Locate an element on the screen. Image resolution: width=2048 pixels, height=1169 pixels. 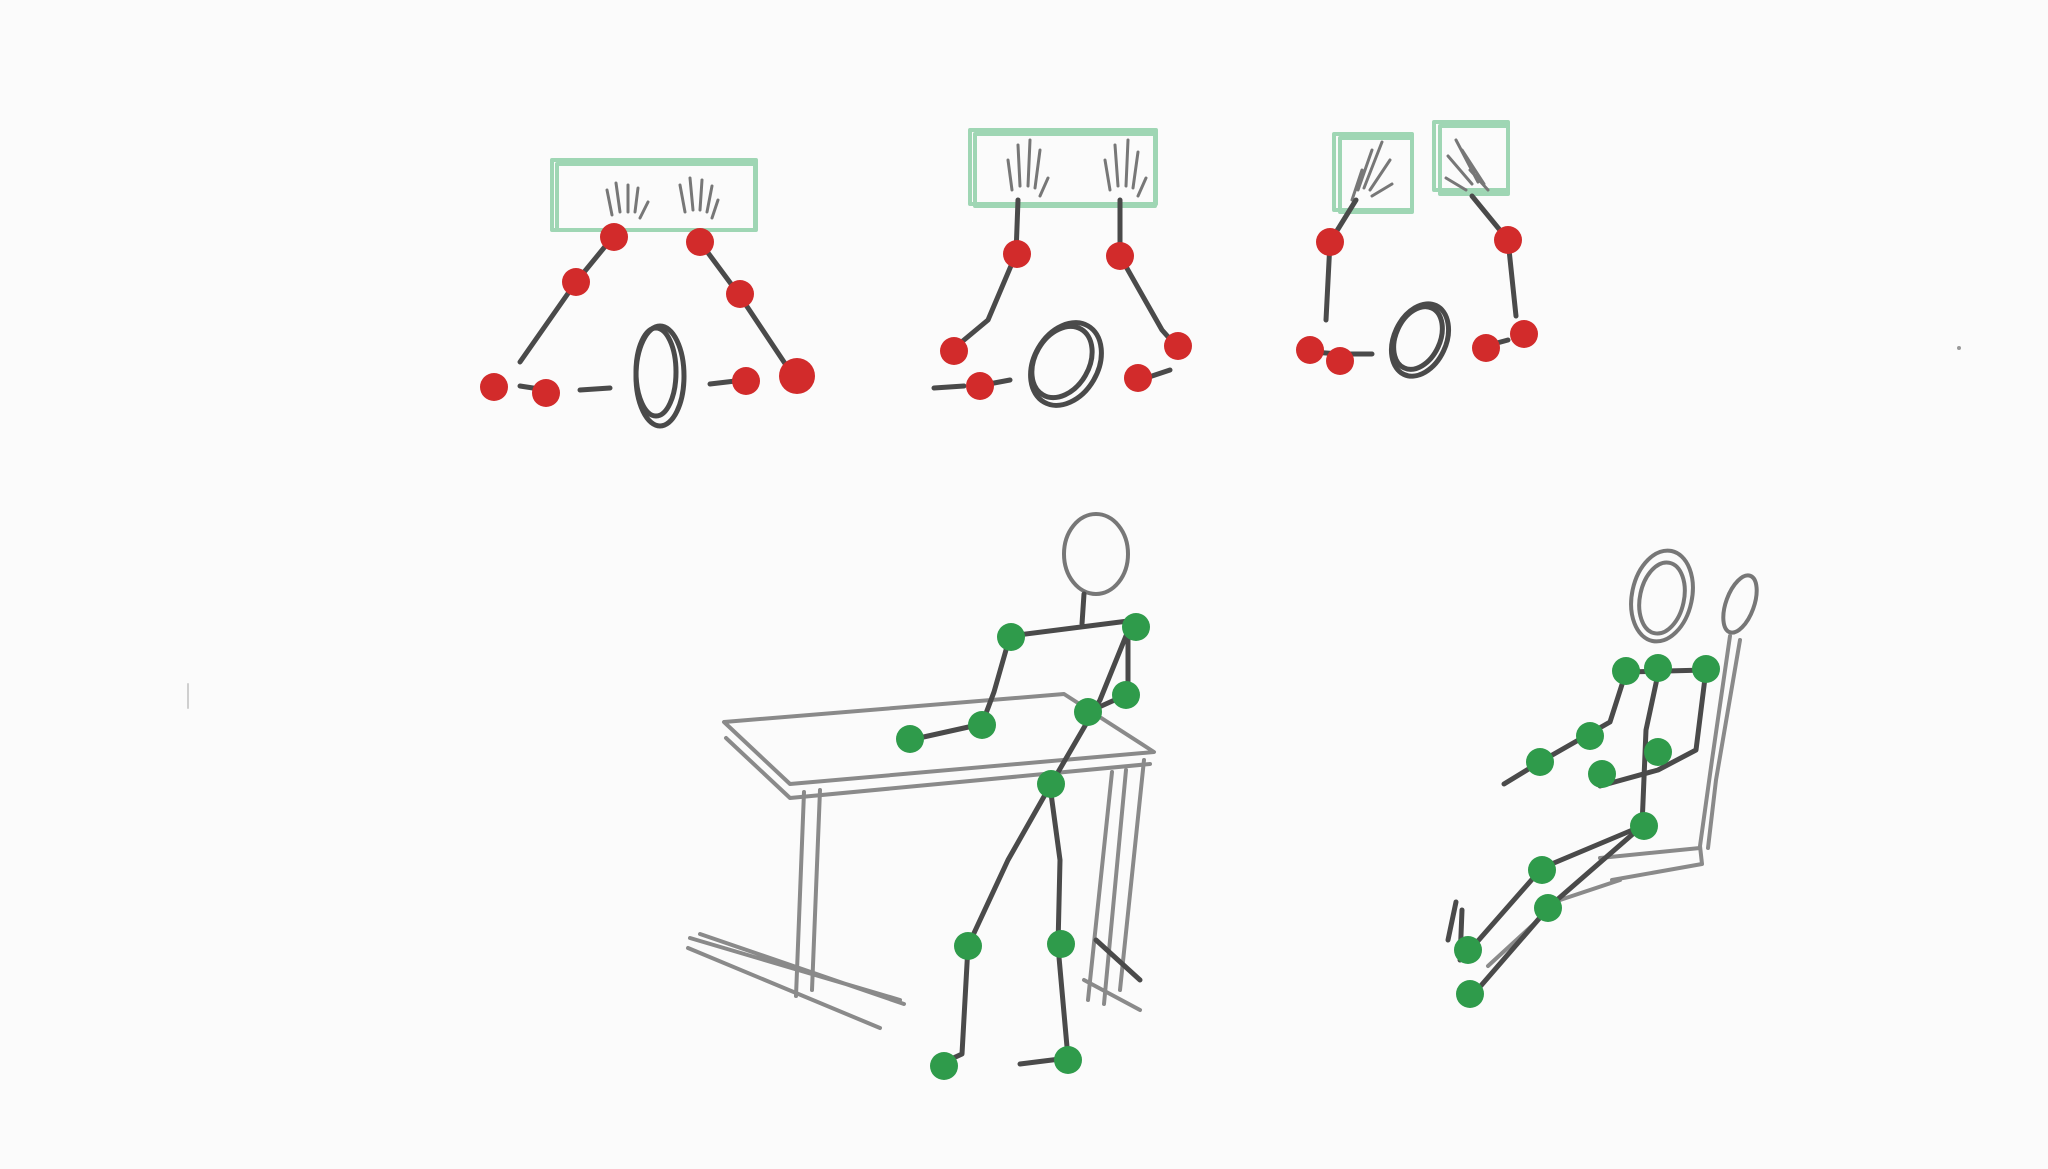
seated-at-desk-figure is located at coordinates (921, 796).